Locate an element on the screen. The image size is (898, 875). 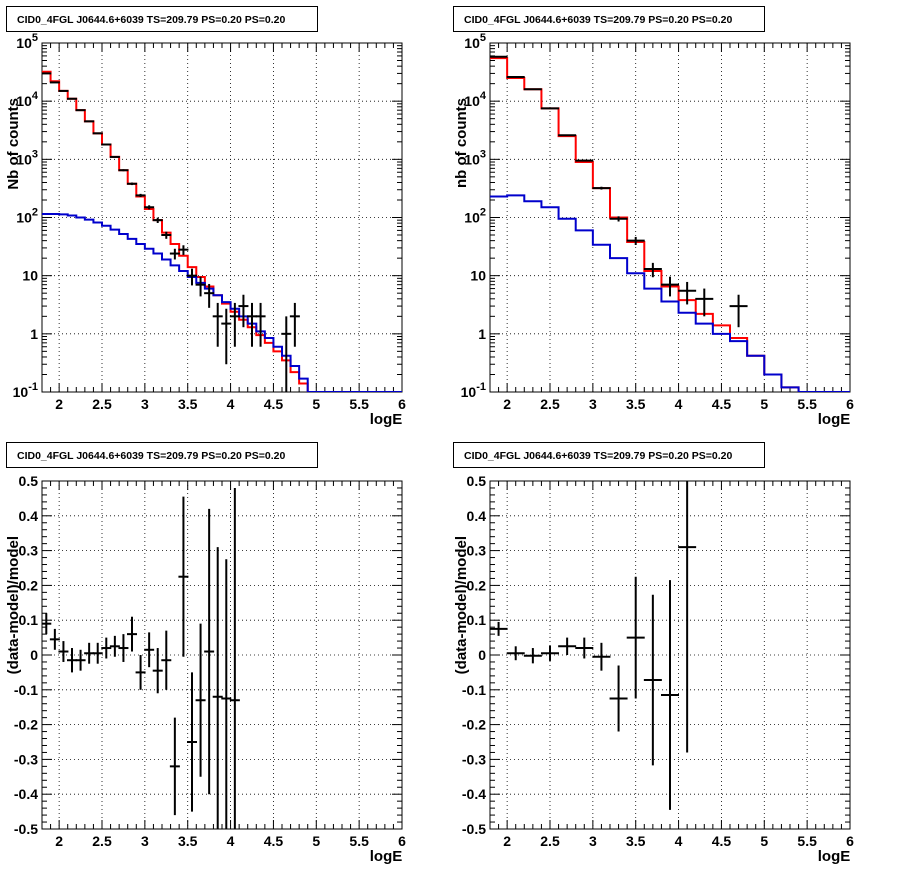
y-tick-label: 10³ is located at coordinates (475, 157).